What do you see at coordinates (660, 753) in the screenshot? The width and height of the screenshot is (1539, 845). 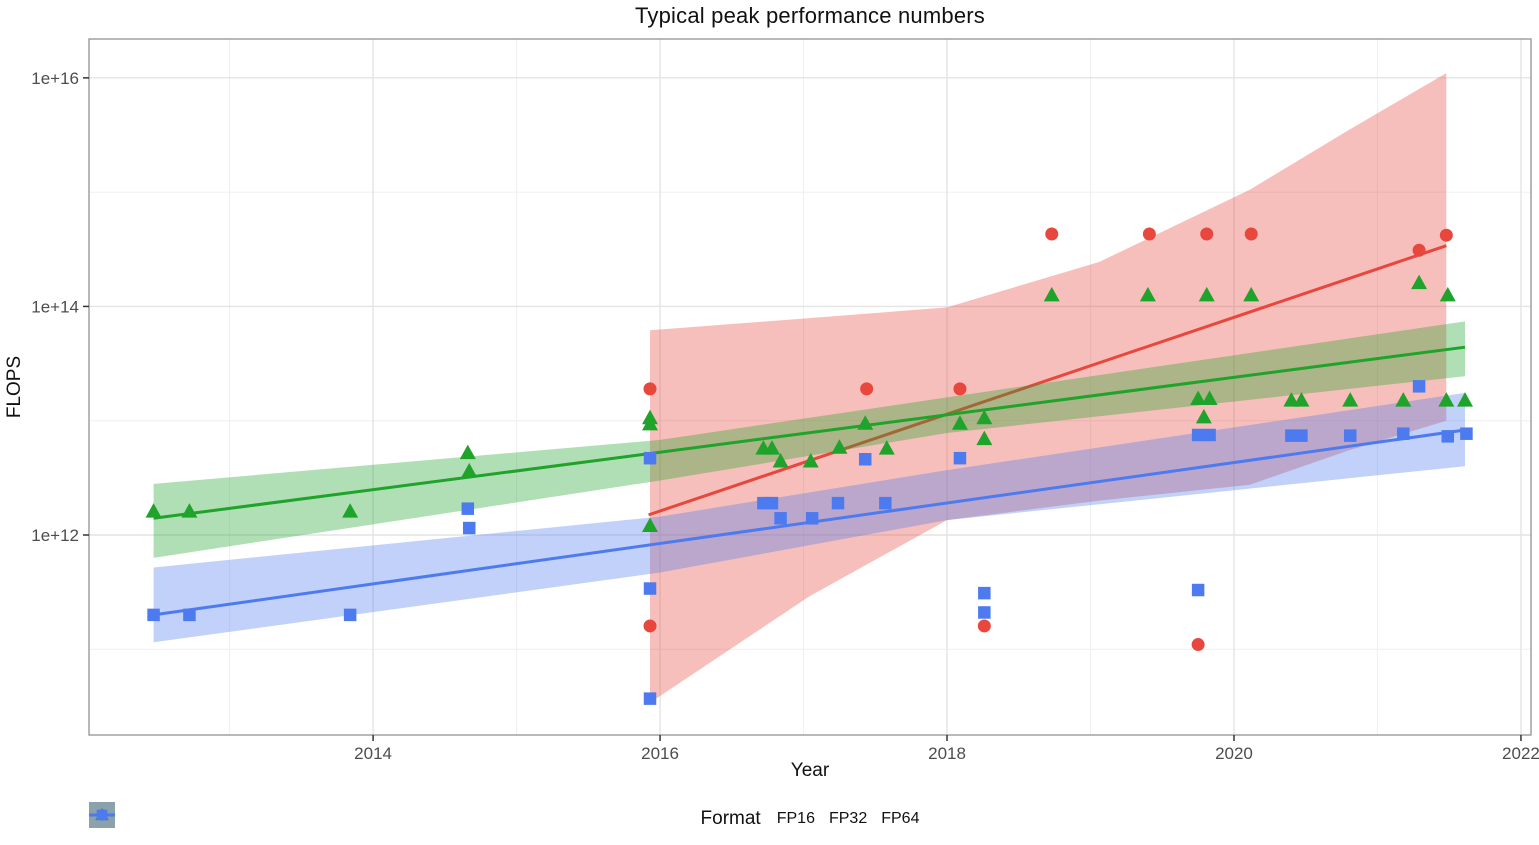 I see `x-tick-label: 2016` at bounding box center [660, 753].